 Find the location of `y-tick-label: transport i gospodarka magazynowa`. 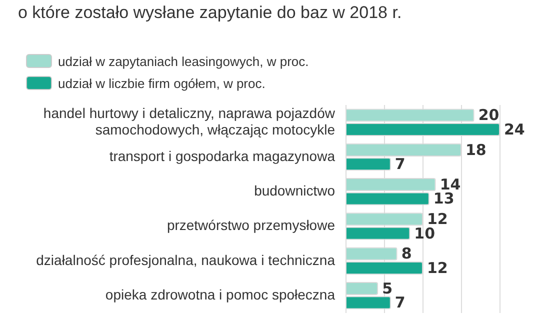

y-tick-label: transport i gospodarka magazynowa is located at coordinates (222, 156).